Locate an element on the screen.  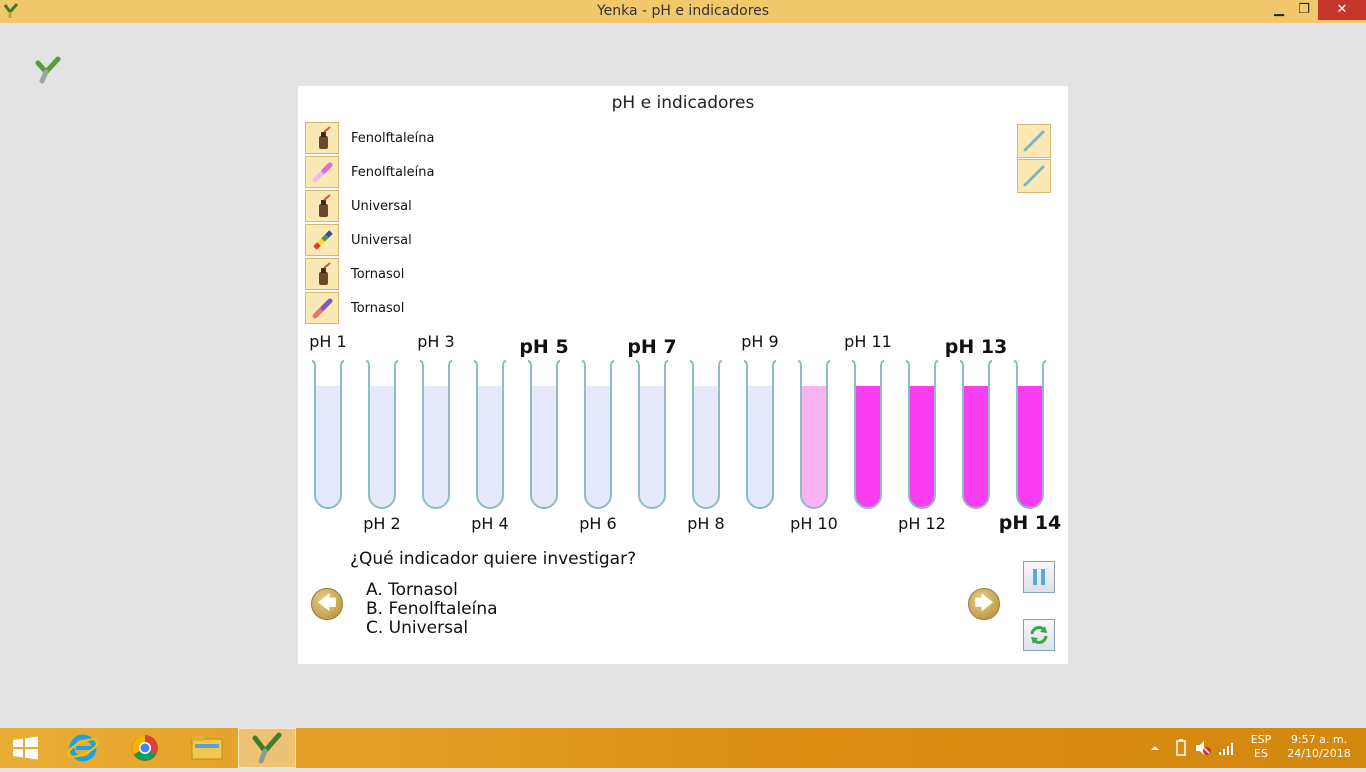
clock: 9:57 a. m. 24/10/2018 is located at coordinates (1319, 747).